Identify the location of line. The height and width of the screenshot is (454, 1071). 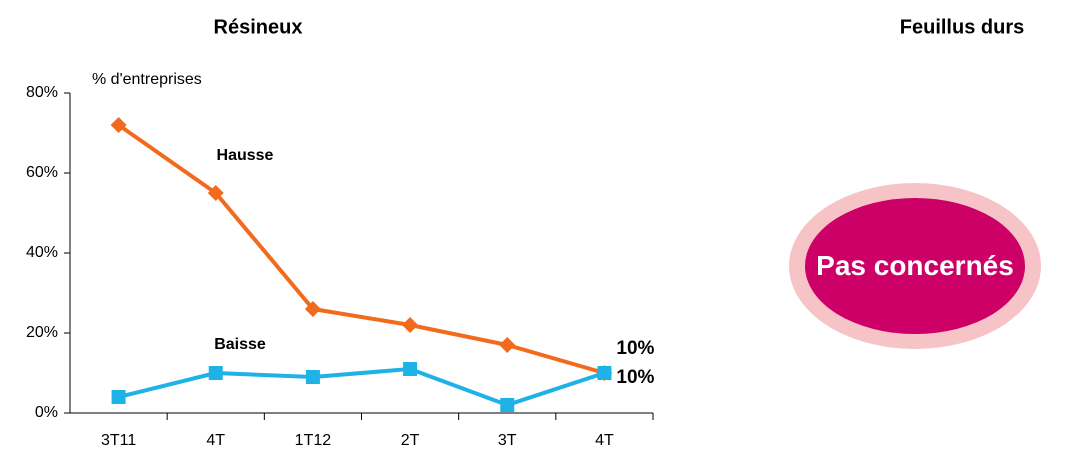
(362, 387).